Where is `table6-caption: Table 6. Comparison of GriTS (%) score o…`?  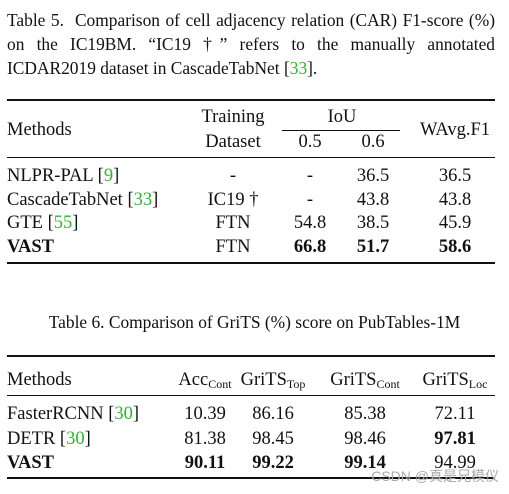
table6-caption: Table 6. Comparison of GriTS (%) score o… is located at coordinates (254, 322).